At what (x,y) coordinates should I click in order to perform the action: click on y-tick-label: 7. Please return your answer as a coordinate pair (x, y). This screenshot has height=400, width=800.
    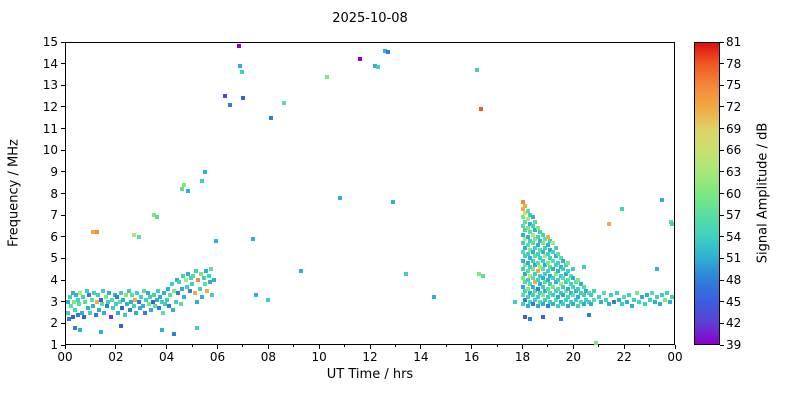
    Looking at the image, I should click on (54, 215).